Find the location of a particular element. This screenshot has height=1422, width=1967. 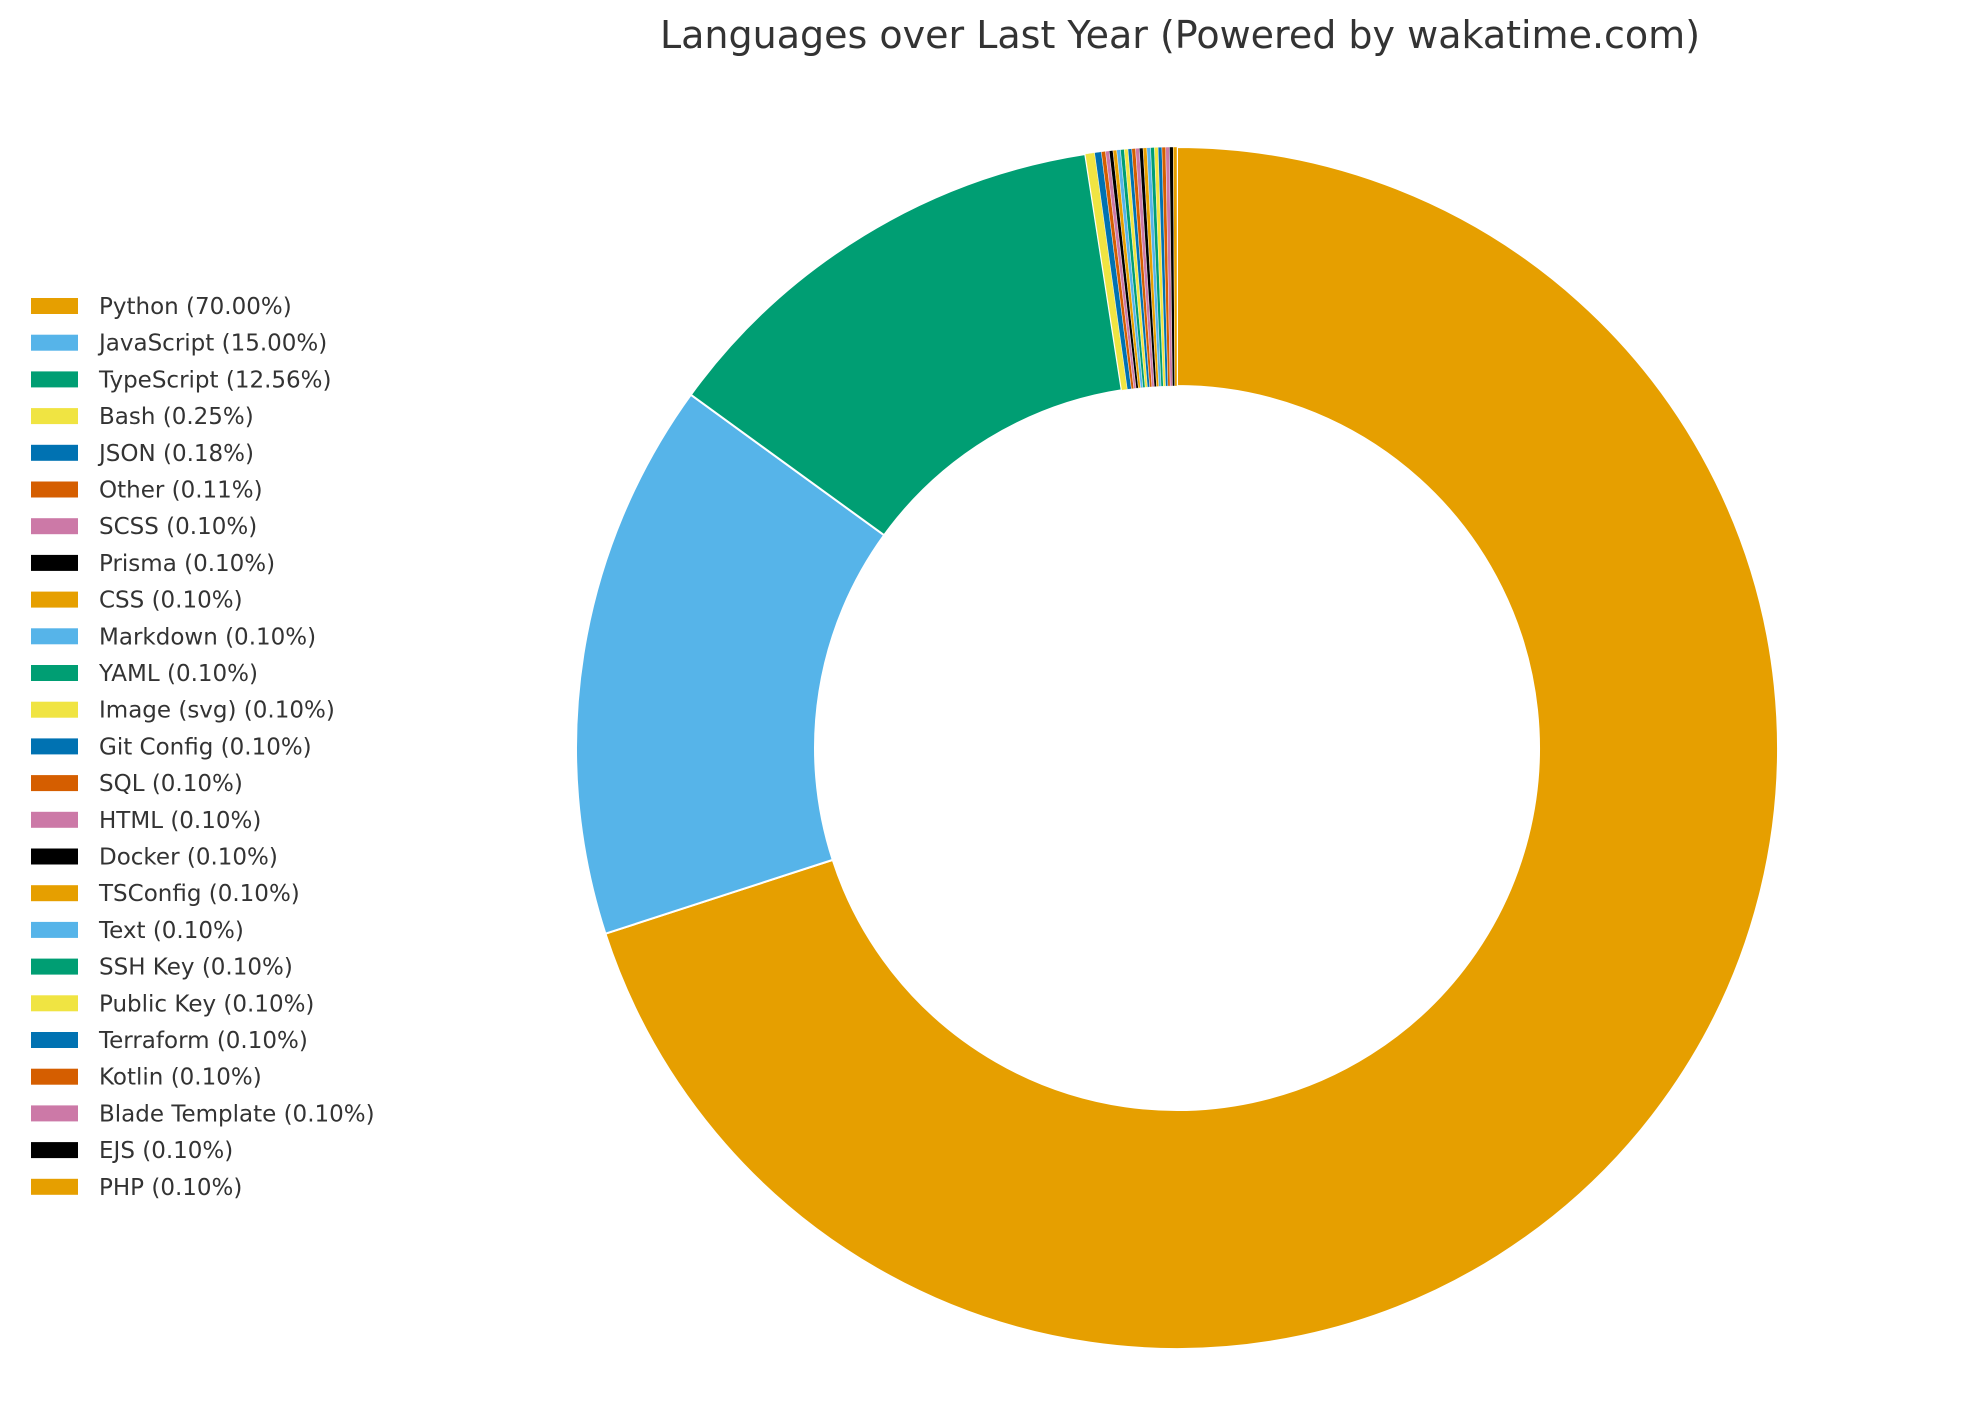

legend-item-bash: Bash (0.25%) is located at coordinates (142, 417).